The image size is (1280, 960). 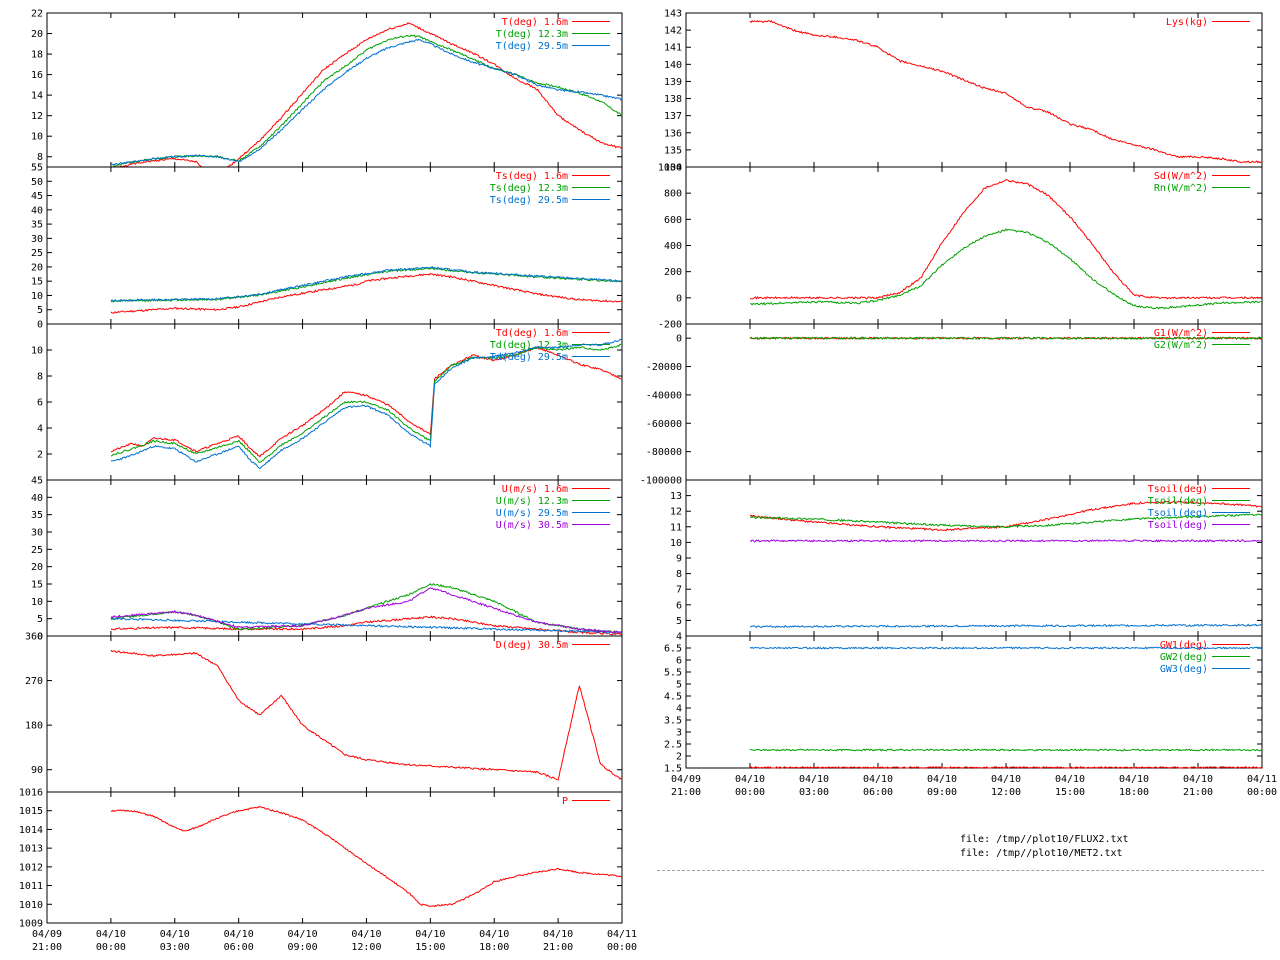 I want to click on y-tick-label: 1010, so click(x=31, y=905).